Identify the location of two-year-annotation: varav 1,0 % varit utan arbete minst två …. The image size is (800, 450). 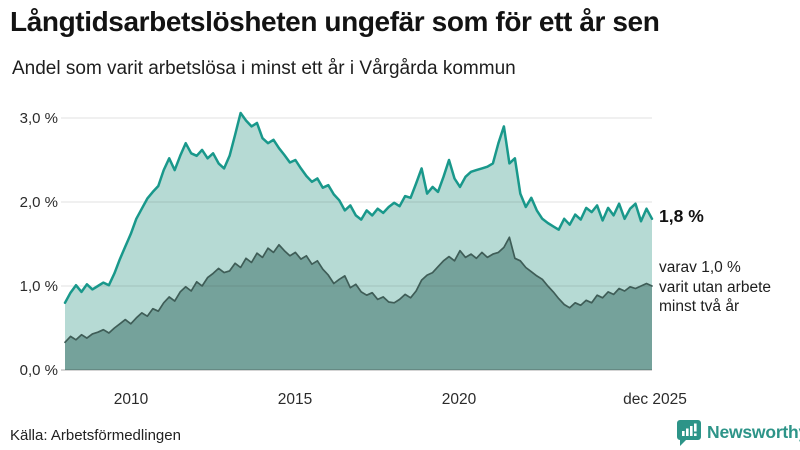
(715, 287).